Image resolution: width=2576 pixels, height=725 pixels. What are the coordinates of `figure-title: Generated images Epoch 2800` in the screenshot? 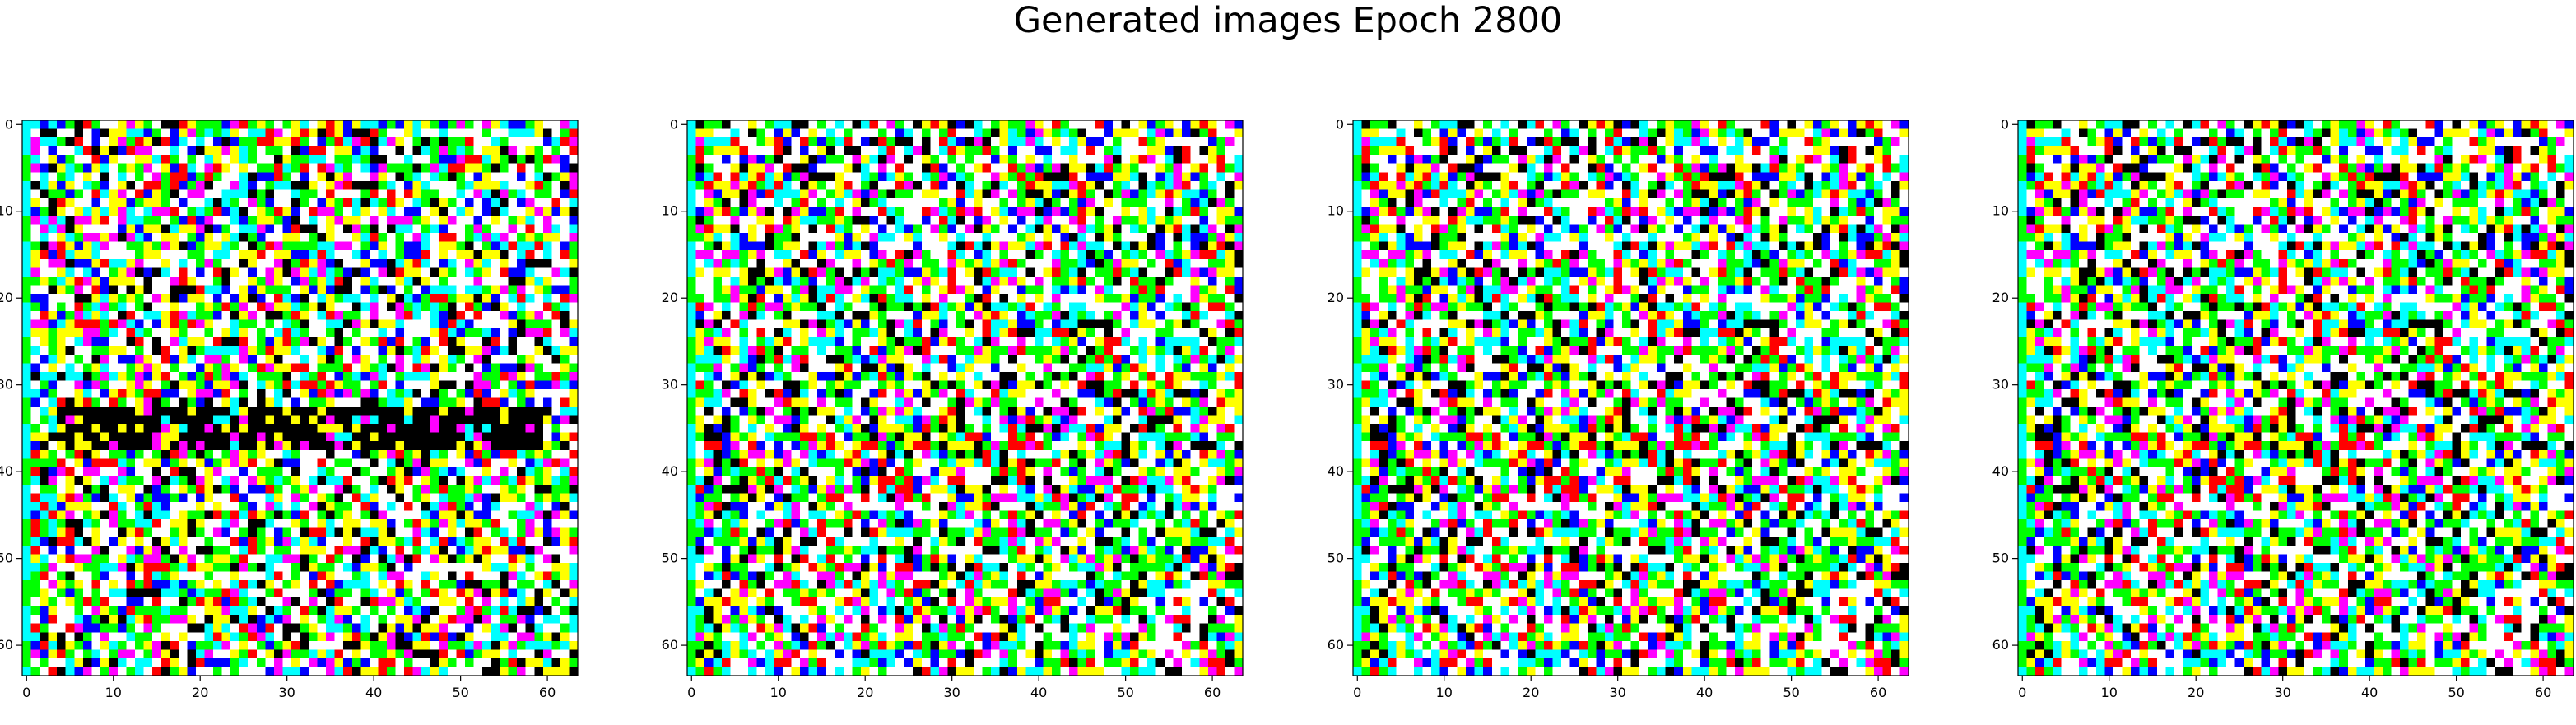 It's located at (1288, 20).